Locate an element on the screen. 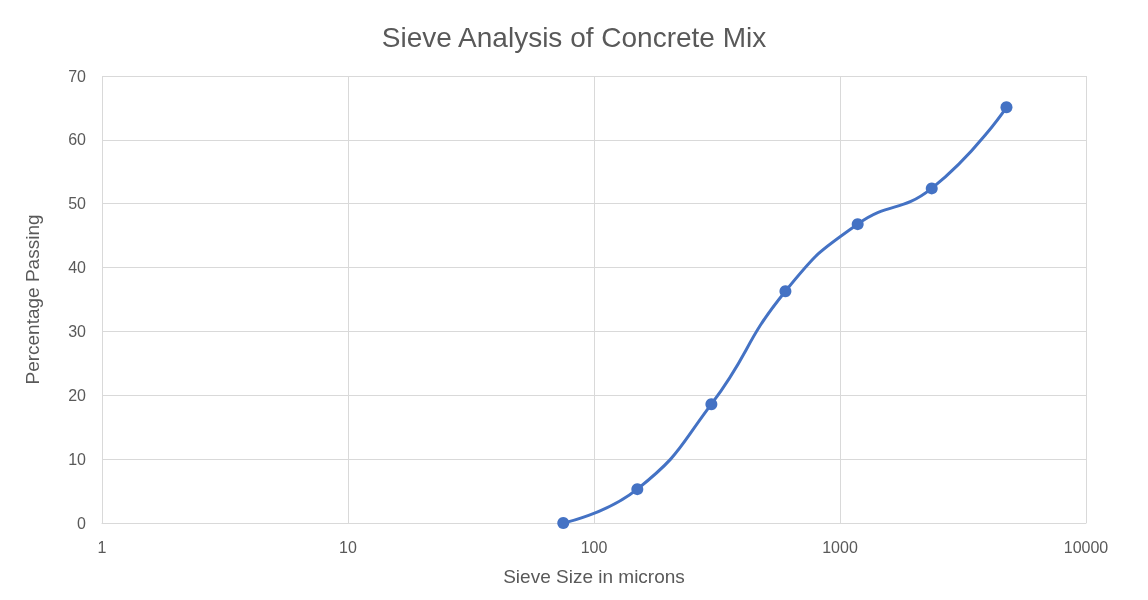 Image resolution: width=1148 pixels, height=600 pixels. y-tick-label: 70 is located at coordinates (77, 76).